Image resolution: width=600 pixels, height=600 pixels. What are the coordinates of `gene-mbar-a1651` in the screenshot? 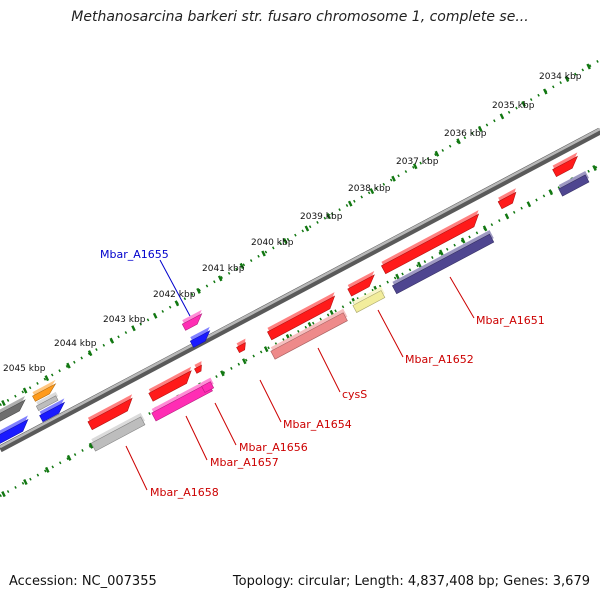 It's located at (443, 262).